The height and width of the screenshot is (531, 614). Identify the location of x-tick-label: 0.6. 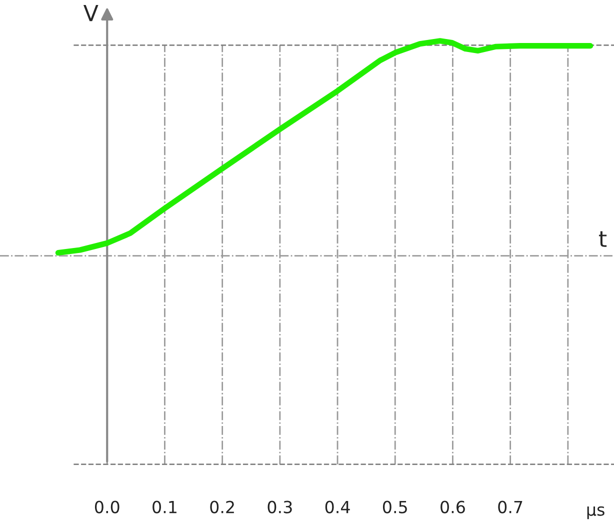
(452, 507).